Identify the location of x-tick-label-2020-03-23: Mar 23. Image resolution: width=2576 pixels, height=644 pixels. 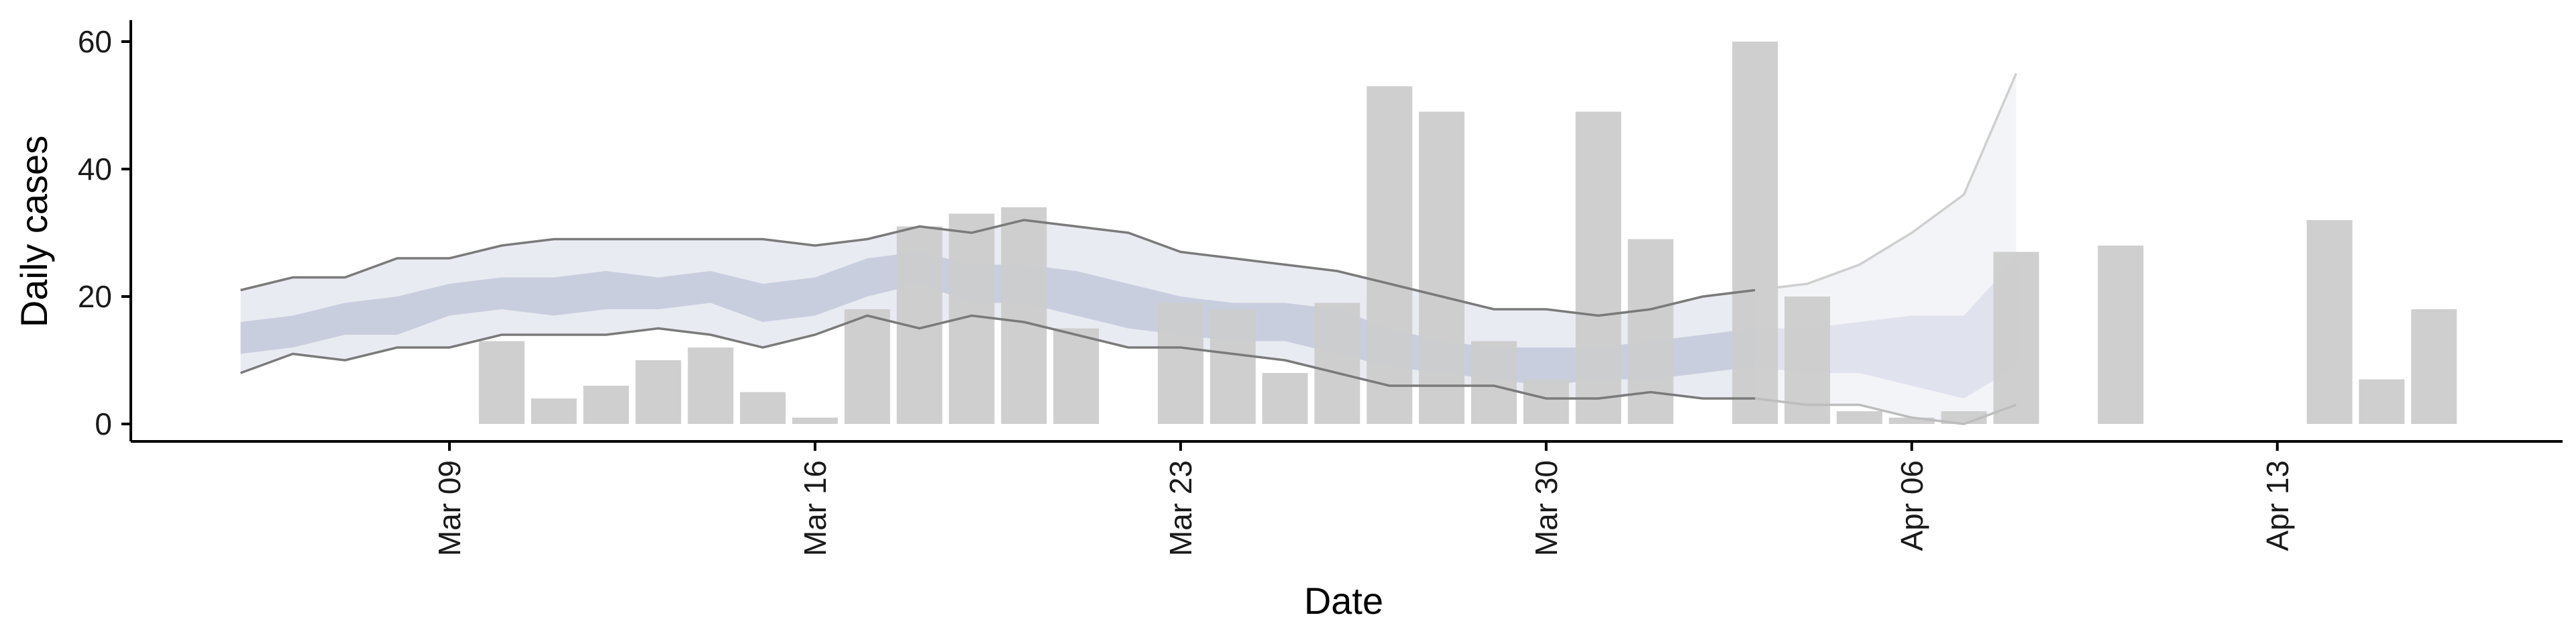
(1180, 508).